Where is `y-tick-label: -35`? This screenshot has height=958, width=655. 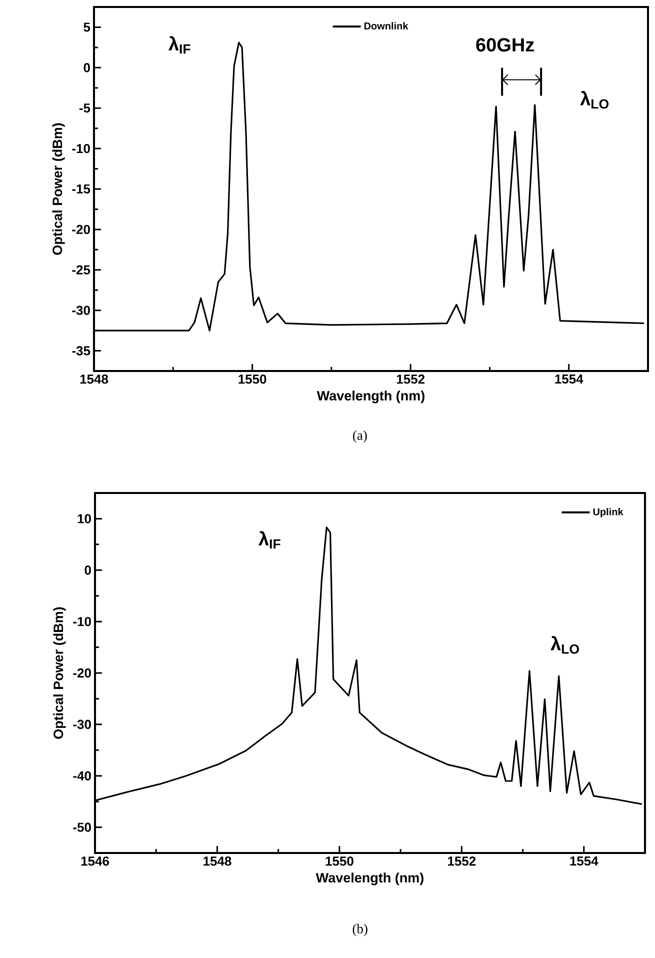
y-tick-label: -35 is located at coordinates (81, 351).